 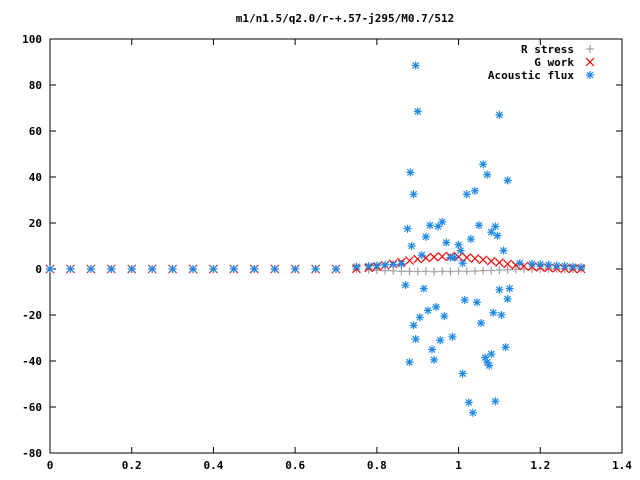 I want to click on chart-title: m1/n1.5/q2.0/r-+.57-j295/M0.7/512, so click(x=345, y=18).